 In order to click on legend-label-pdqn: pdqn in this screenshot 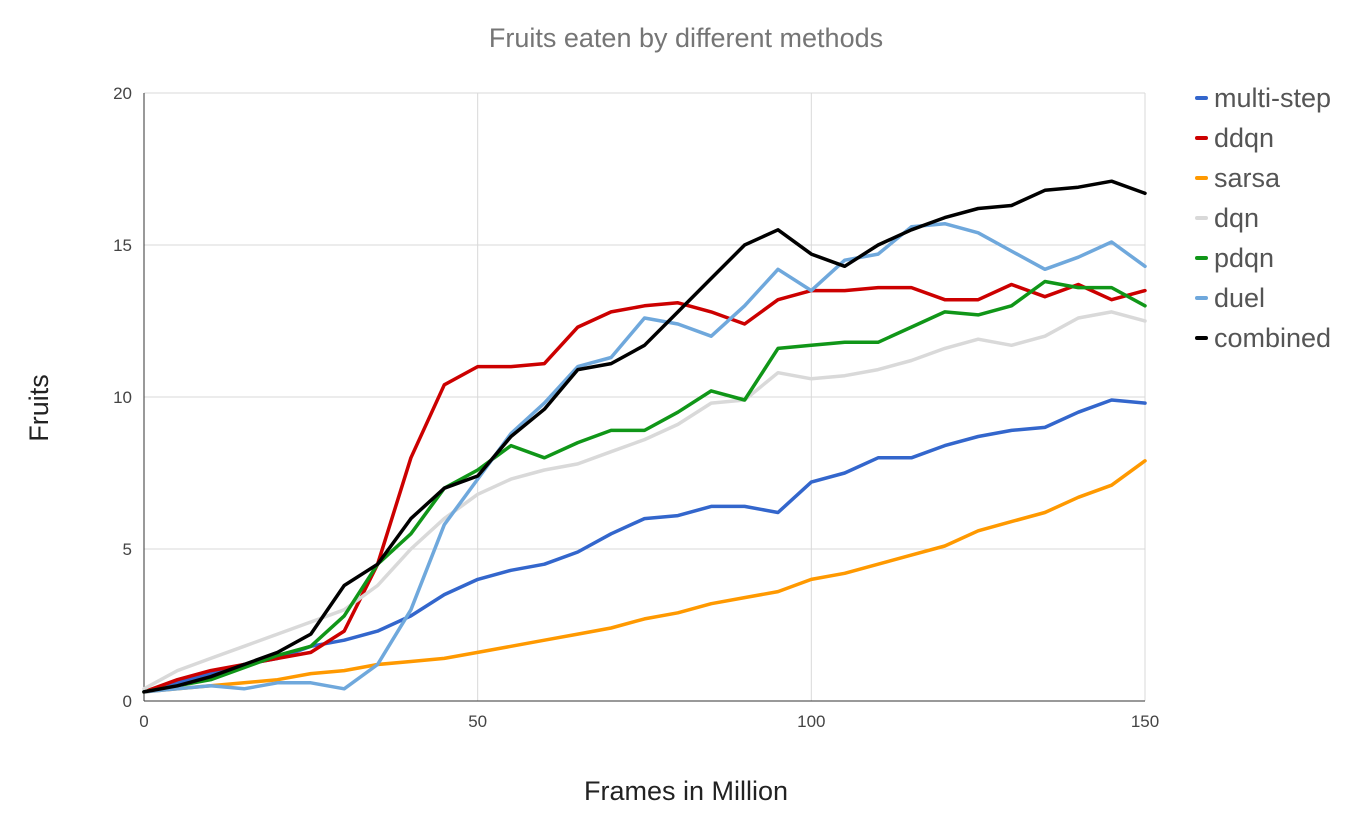, I will do `click(1244, 258)`.